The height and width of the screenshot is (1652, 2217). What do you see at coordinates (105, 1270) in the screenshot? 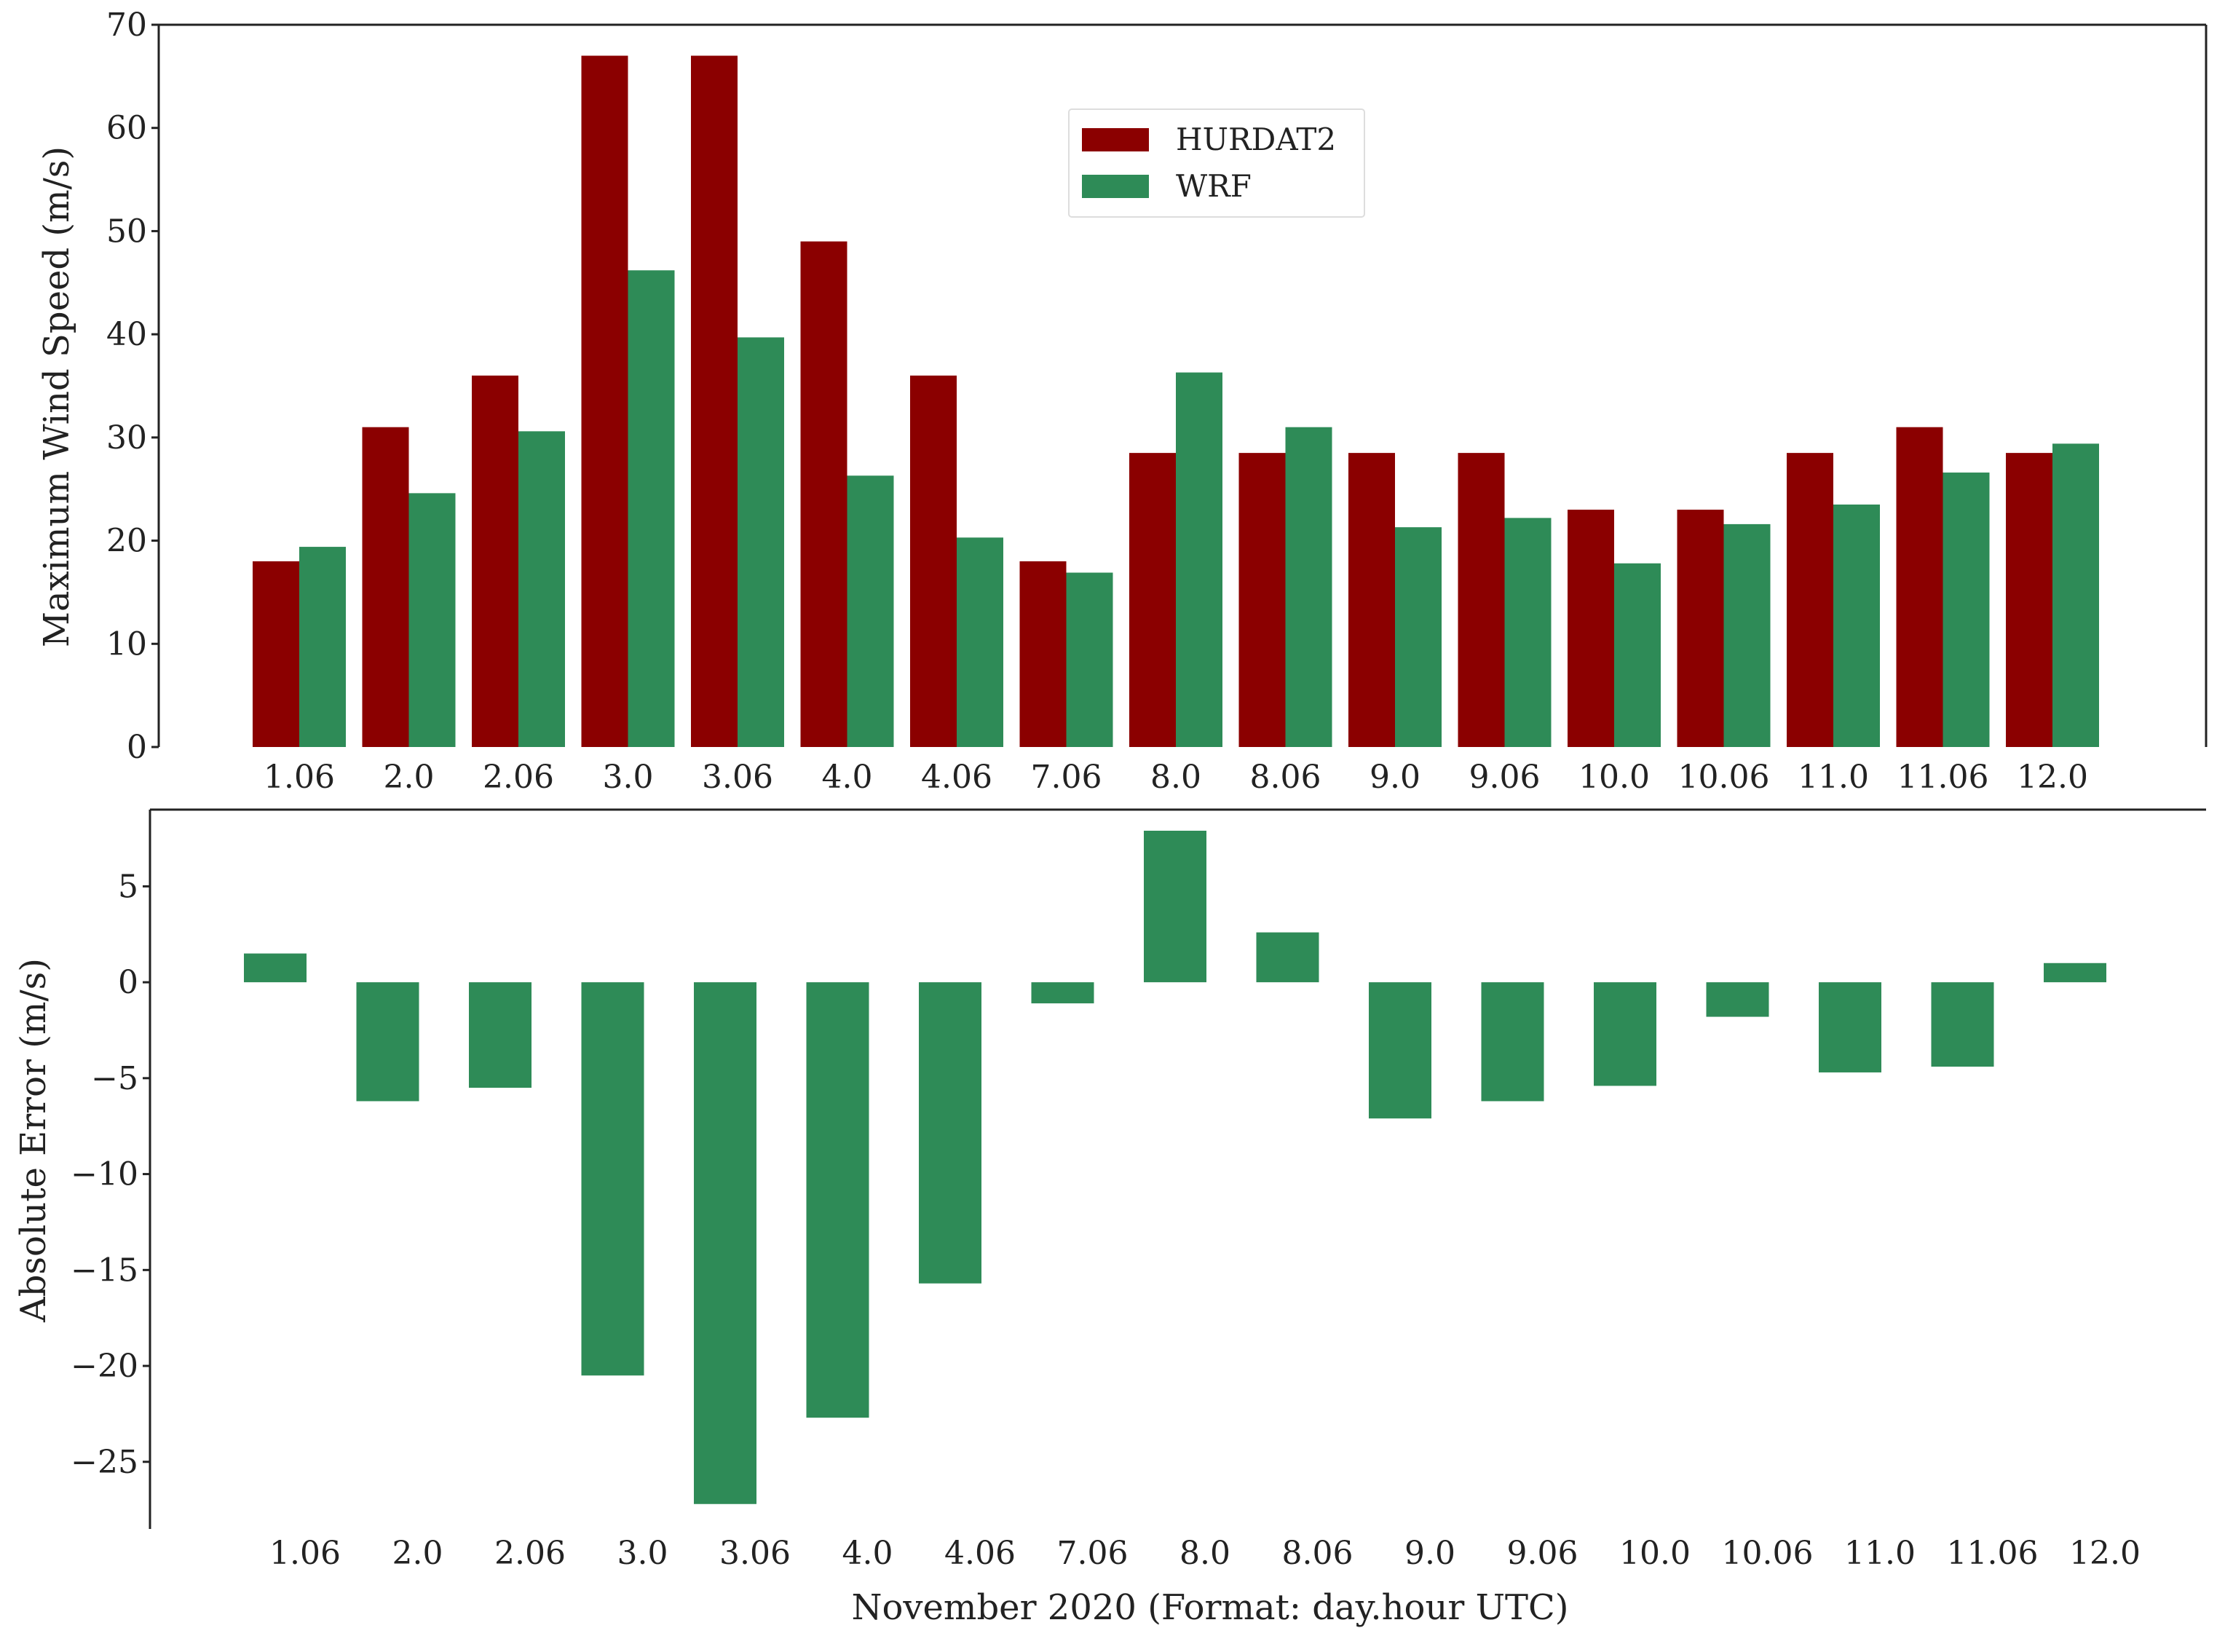
I see `y-tick-label: −15` at bounding box center [105, 1270].